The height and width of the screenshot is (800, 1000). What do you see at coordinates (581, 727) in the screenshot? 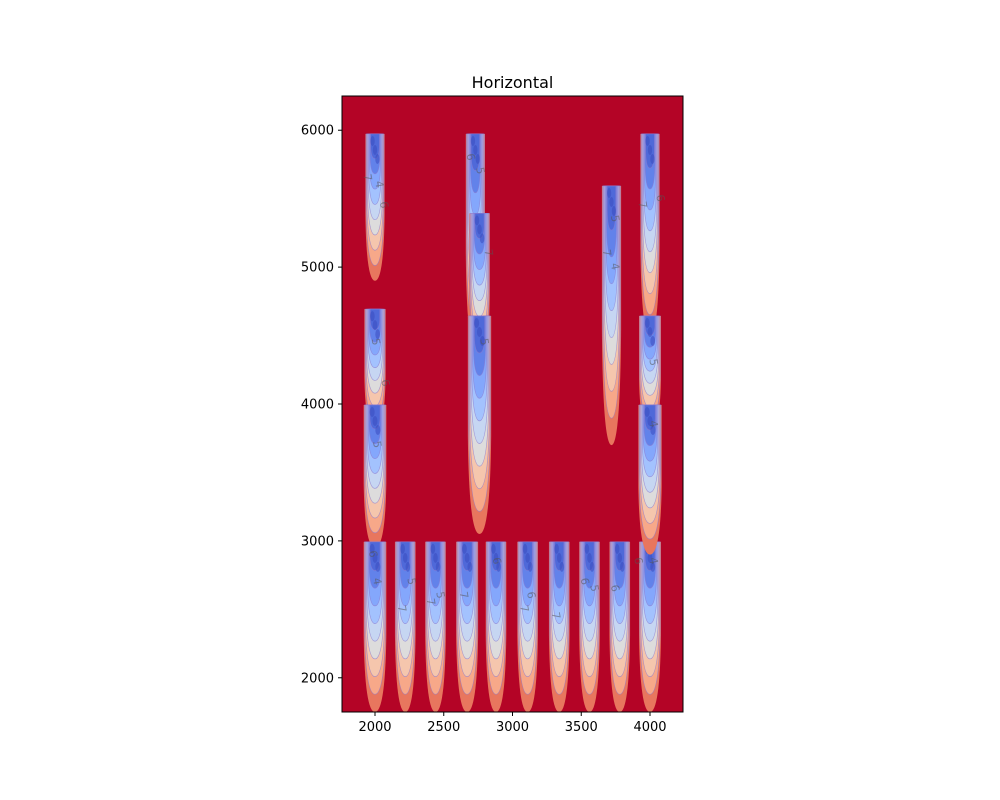
I see `x-tick-label: 3500` at bounding box center [581, 727].